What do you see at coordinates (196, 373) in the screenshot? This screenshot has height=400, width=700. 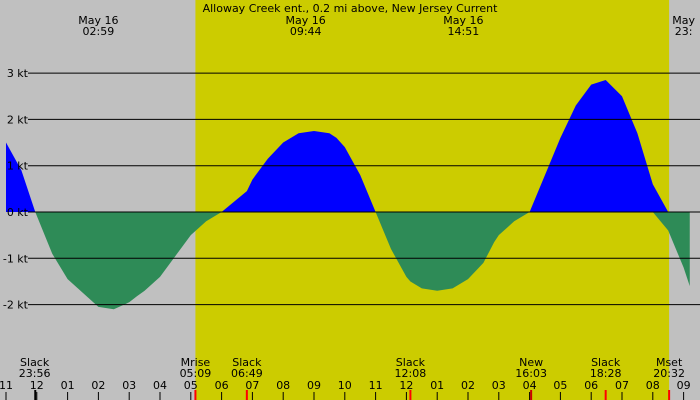 I see `event-time-label: 05:09` at bounding box center [196, 373].